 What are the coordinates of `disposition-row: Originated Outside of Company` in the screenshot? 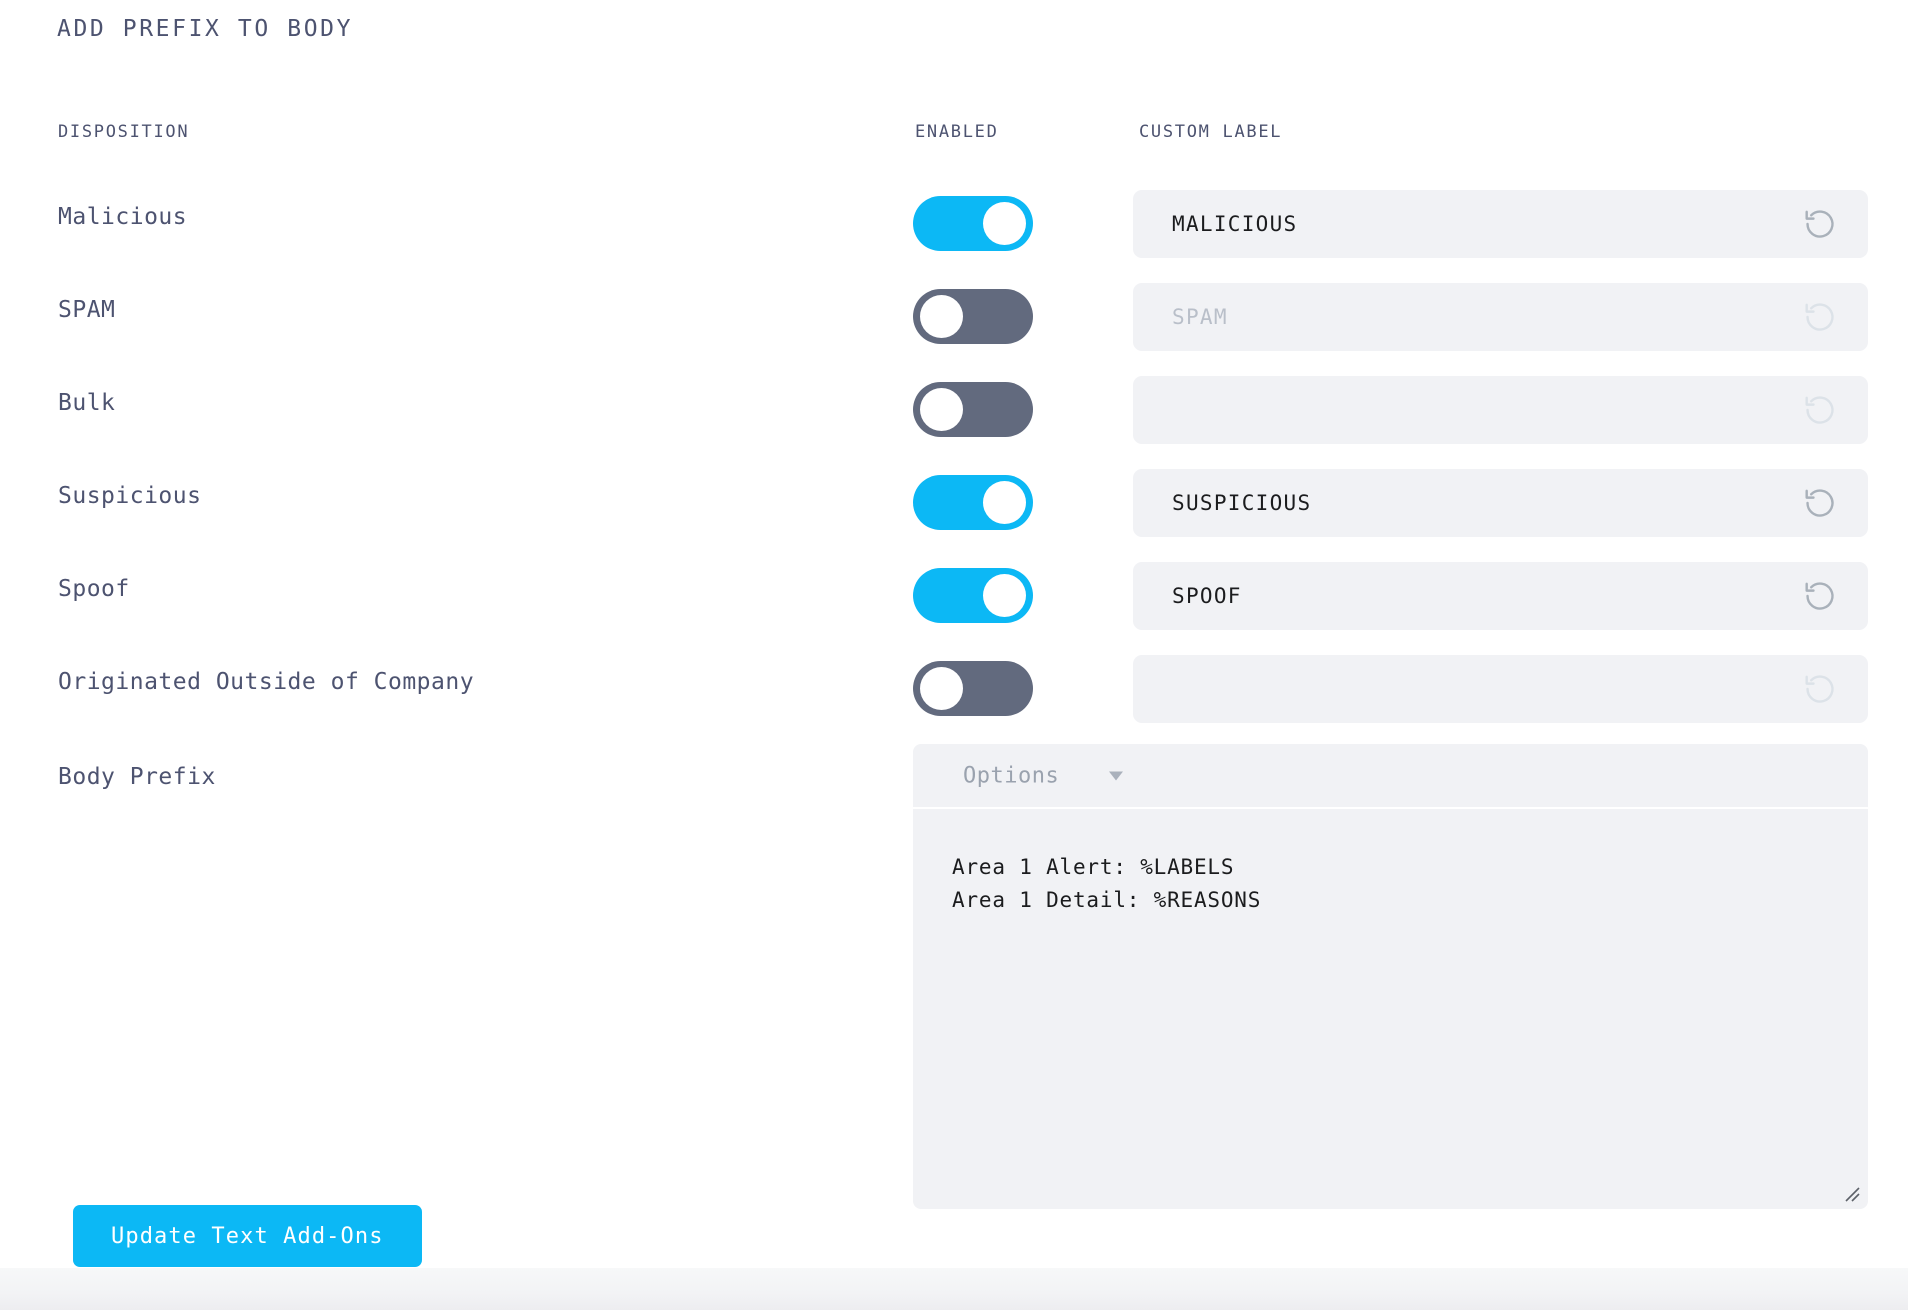 It's located at (954, 695).